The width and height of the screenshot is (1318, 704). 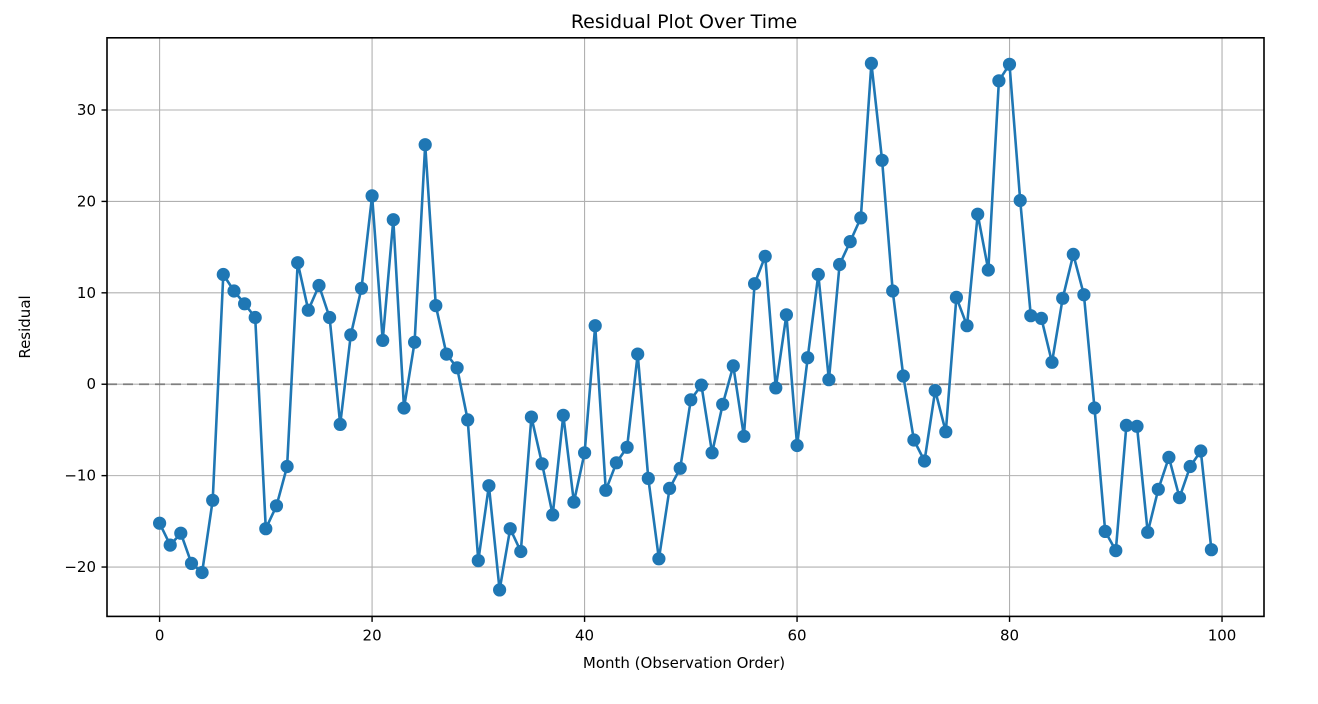 What do you see at coordinates (91, 384) in the screenshot?
I see `y-tick-label: 0` at bounding box center [91, 384].